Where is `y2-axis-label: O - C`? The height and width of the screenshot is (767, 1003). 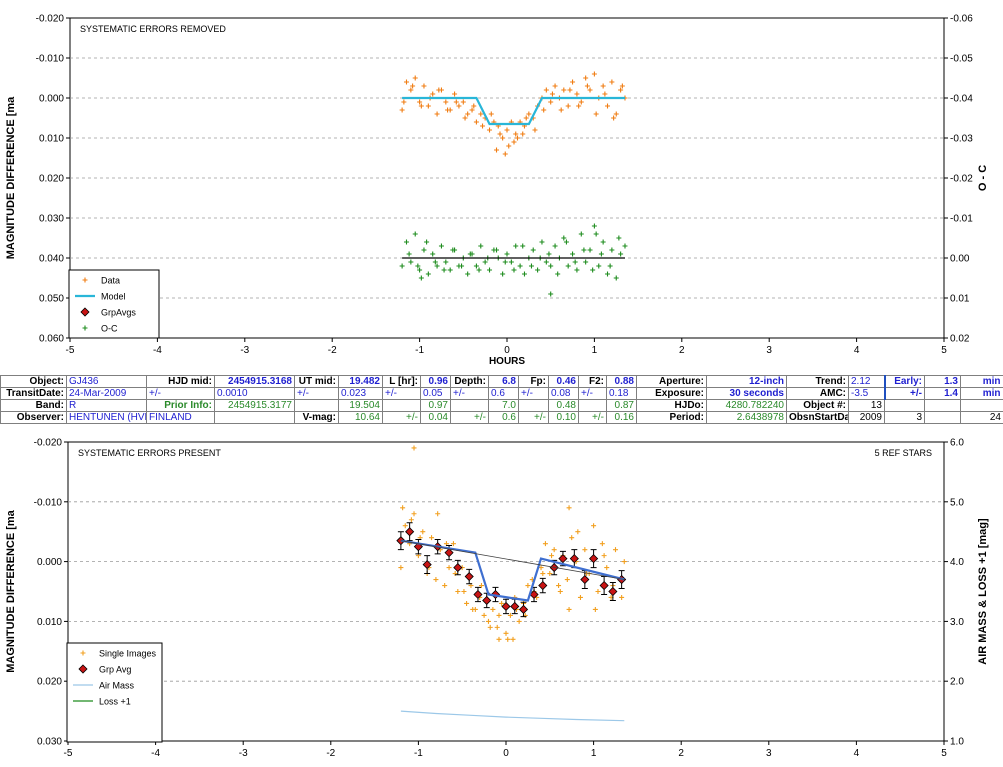 y2-axis-label: O - C is located at coordinates (983, 178).